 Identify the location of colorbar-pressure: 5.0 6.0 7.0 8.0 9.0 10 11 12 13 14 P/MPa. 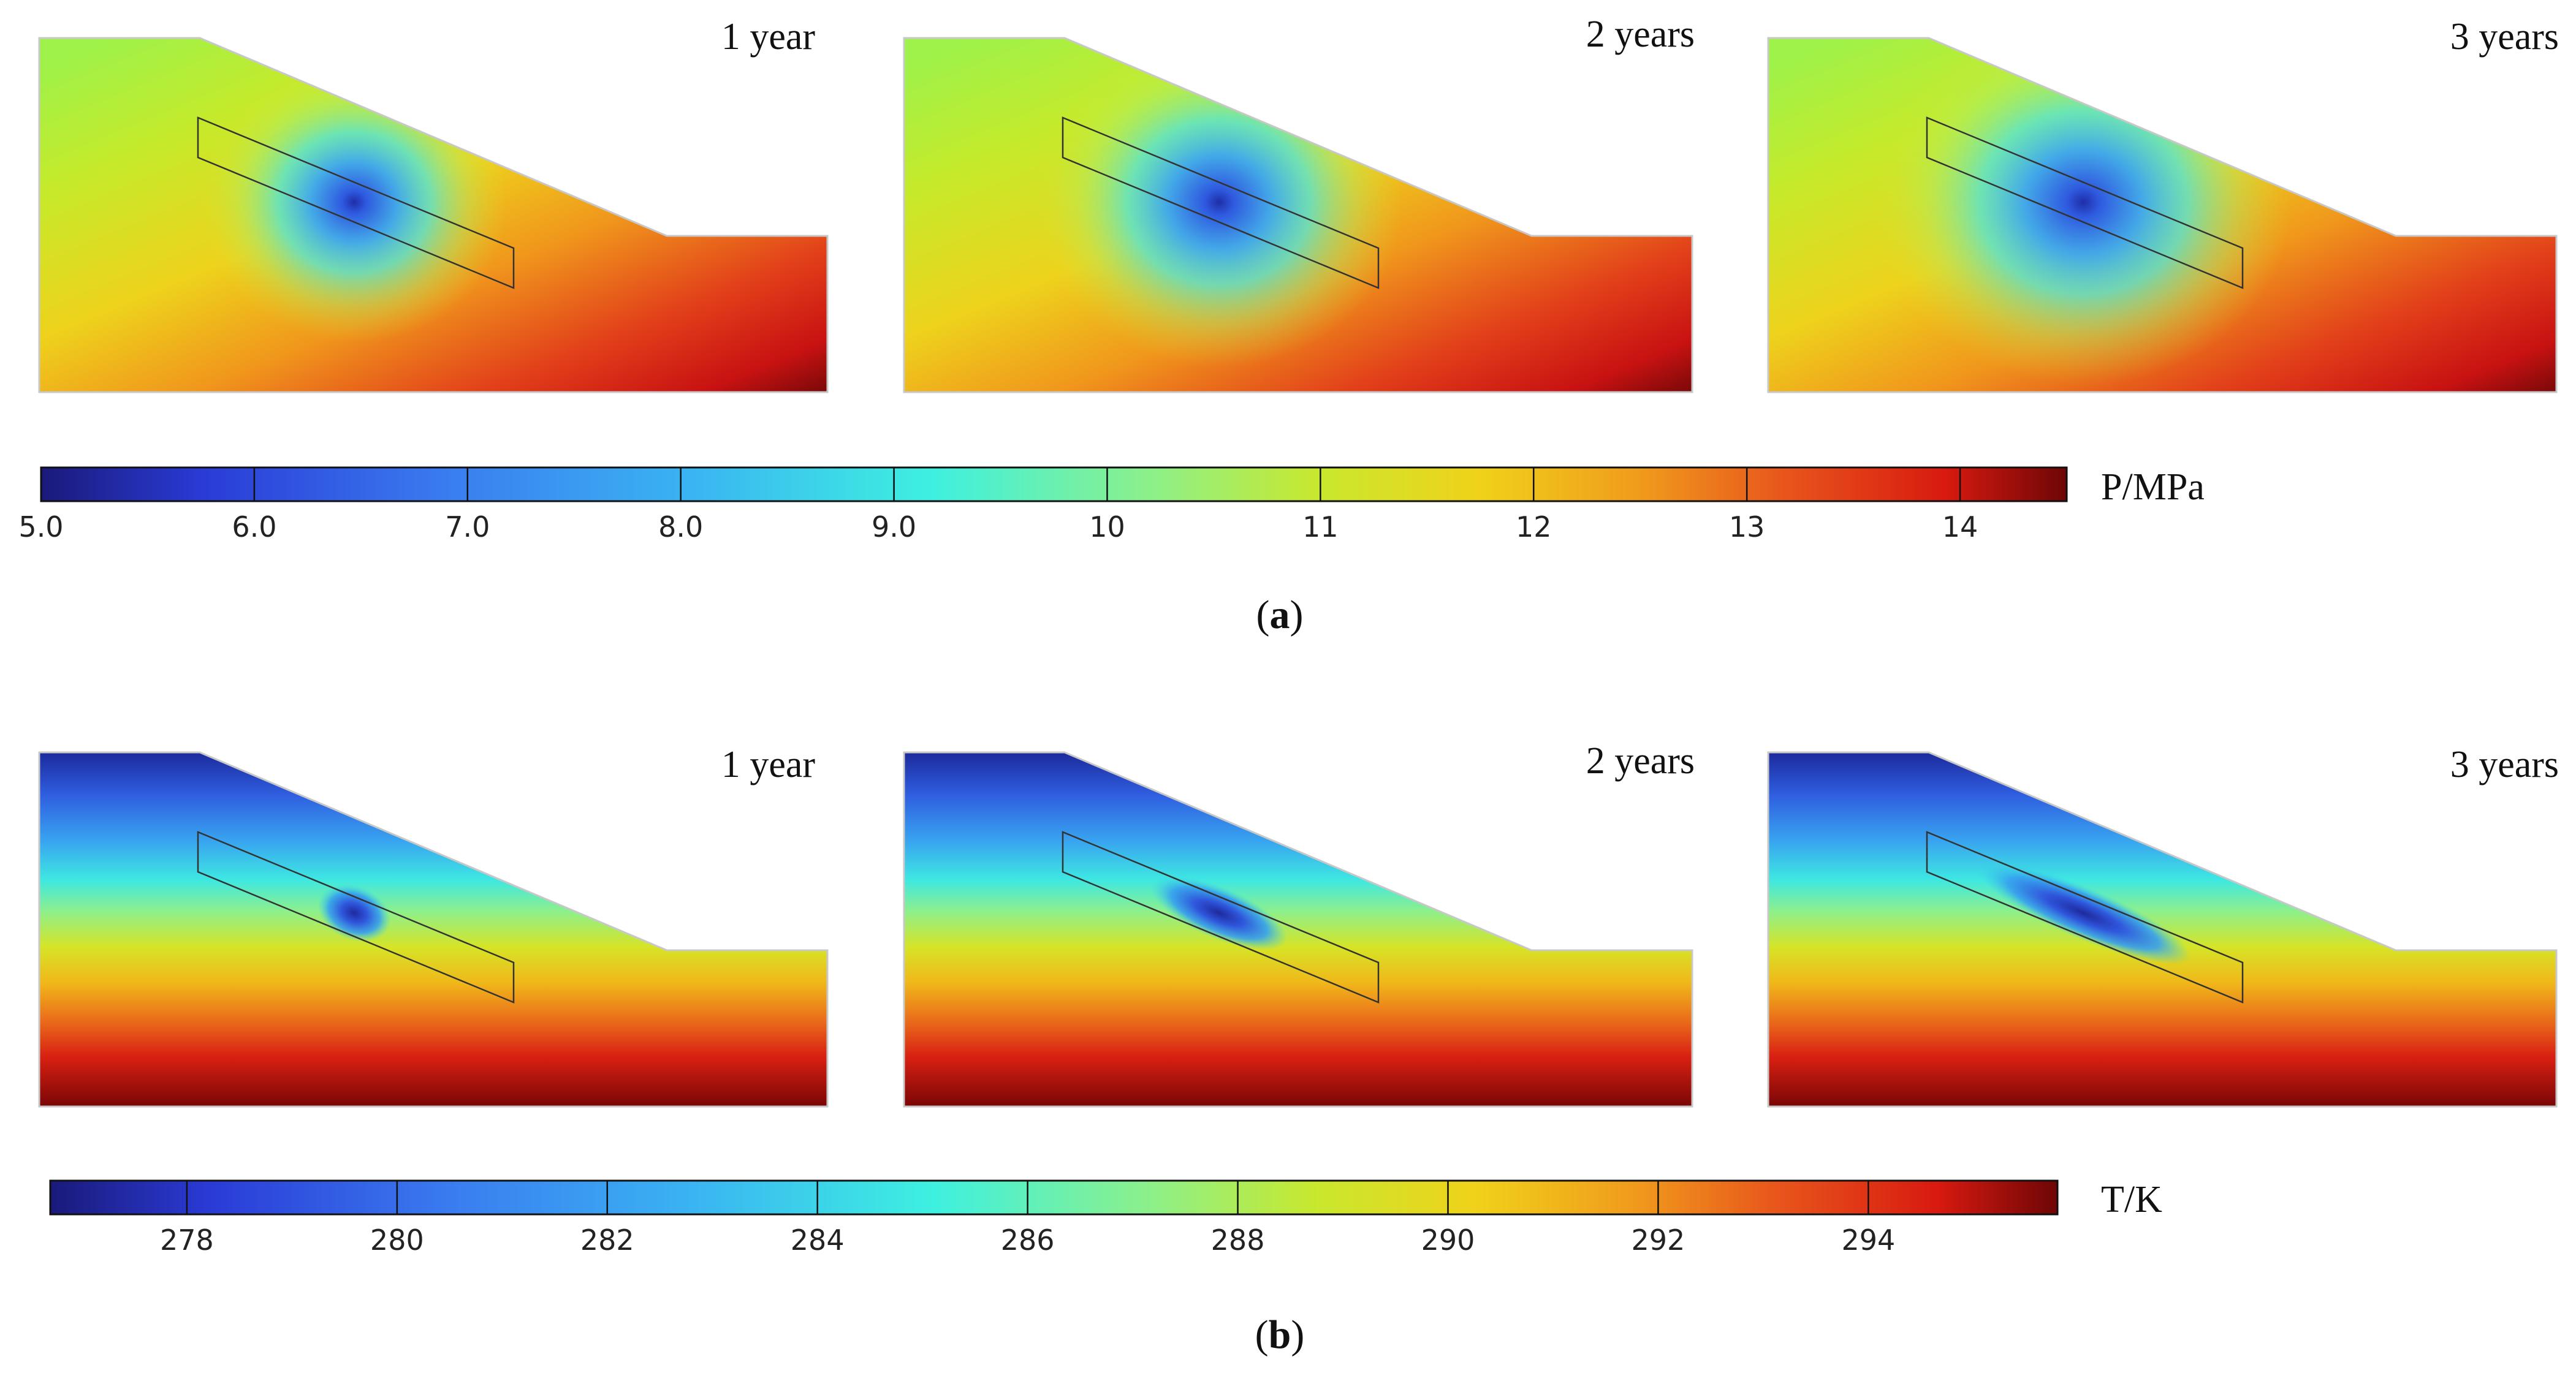
(1111, 505).